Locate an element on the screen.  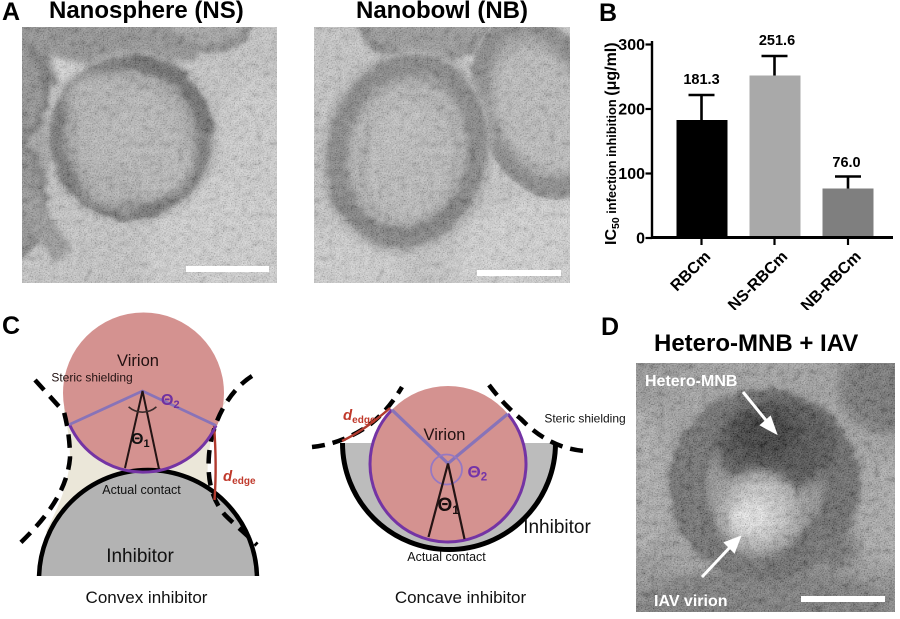
svg-text: 181.3 is located at coordinates (701, 80).